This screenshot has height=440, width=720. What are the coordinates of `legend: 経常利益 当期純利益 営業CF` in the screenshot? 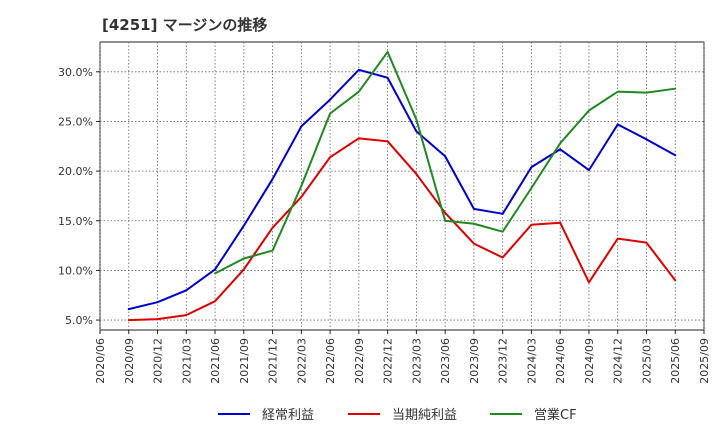 It's located at (397, 415).